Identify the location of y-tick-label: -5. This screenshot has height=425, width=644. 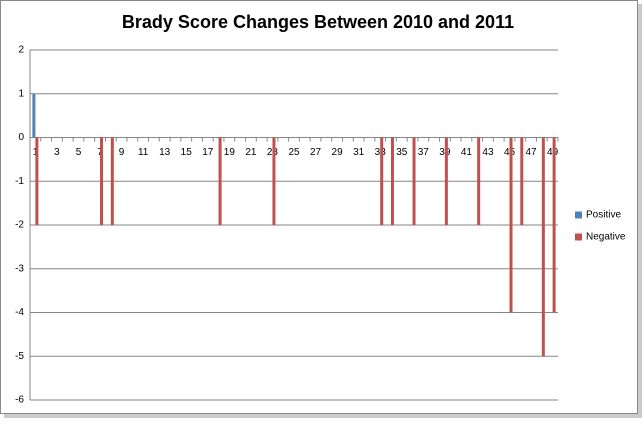
(19, 356).